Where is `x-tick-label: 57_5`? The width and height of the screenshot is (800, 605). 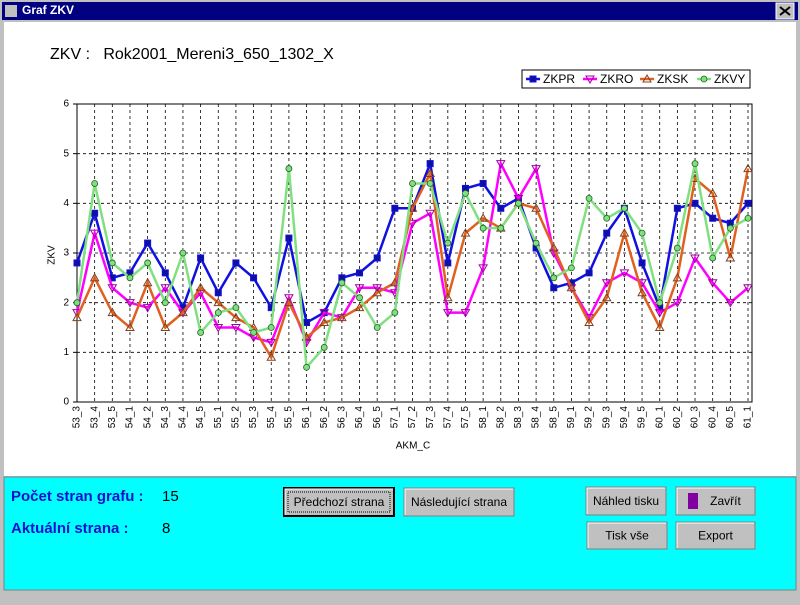
x-tick-label: 57_5 is located at coordinates (465, 417).